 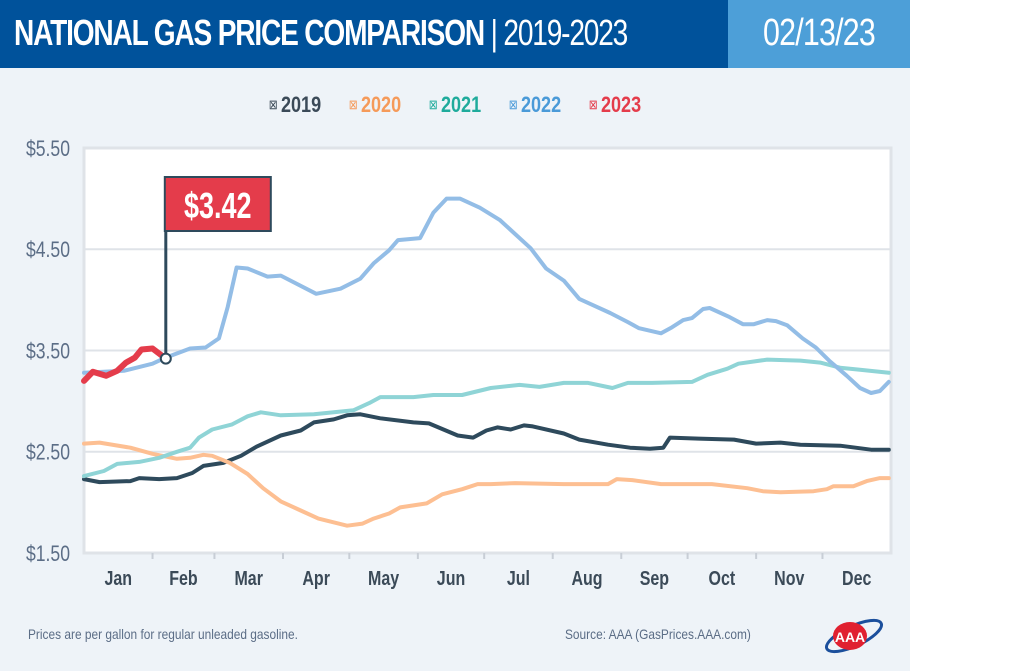 I want to click on title-main: NATIONAL GAS PRICE COMPARISON, so click(x=249, y=32).